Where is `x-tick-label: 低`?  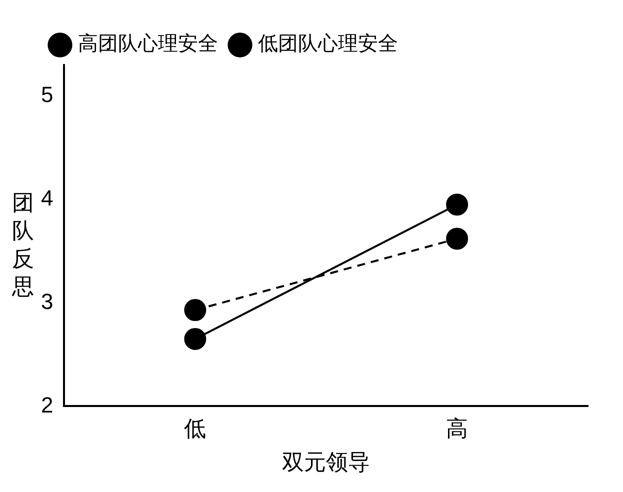
x-tick-label: 低 is located at coordinates (195, 429).